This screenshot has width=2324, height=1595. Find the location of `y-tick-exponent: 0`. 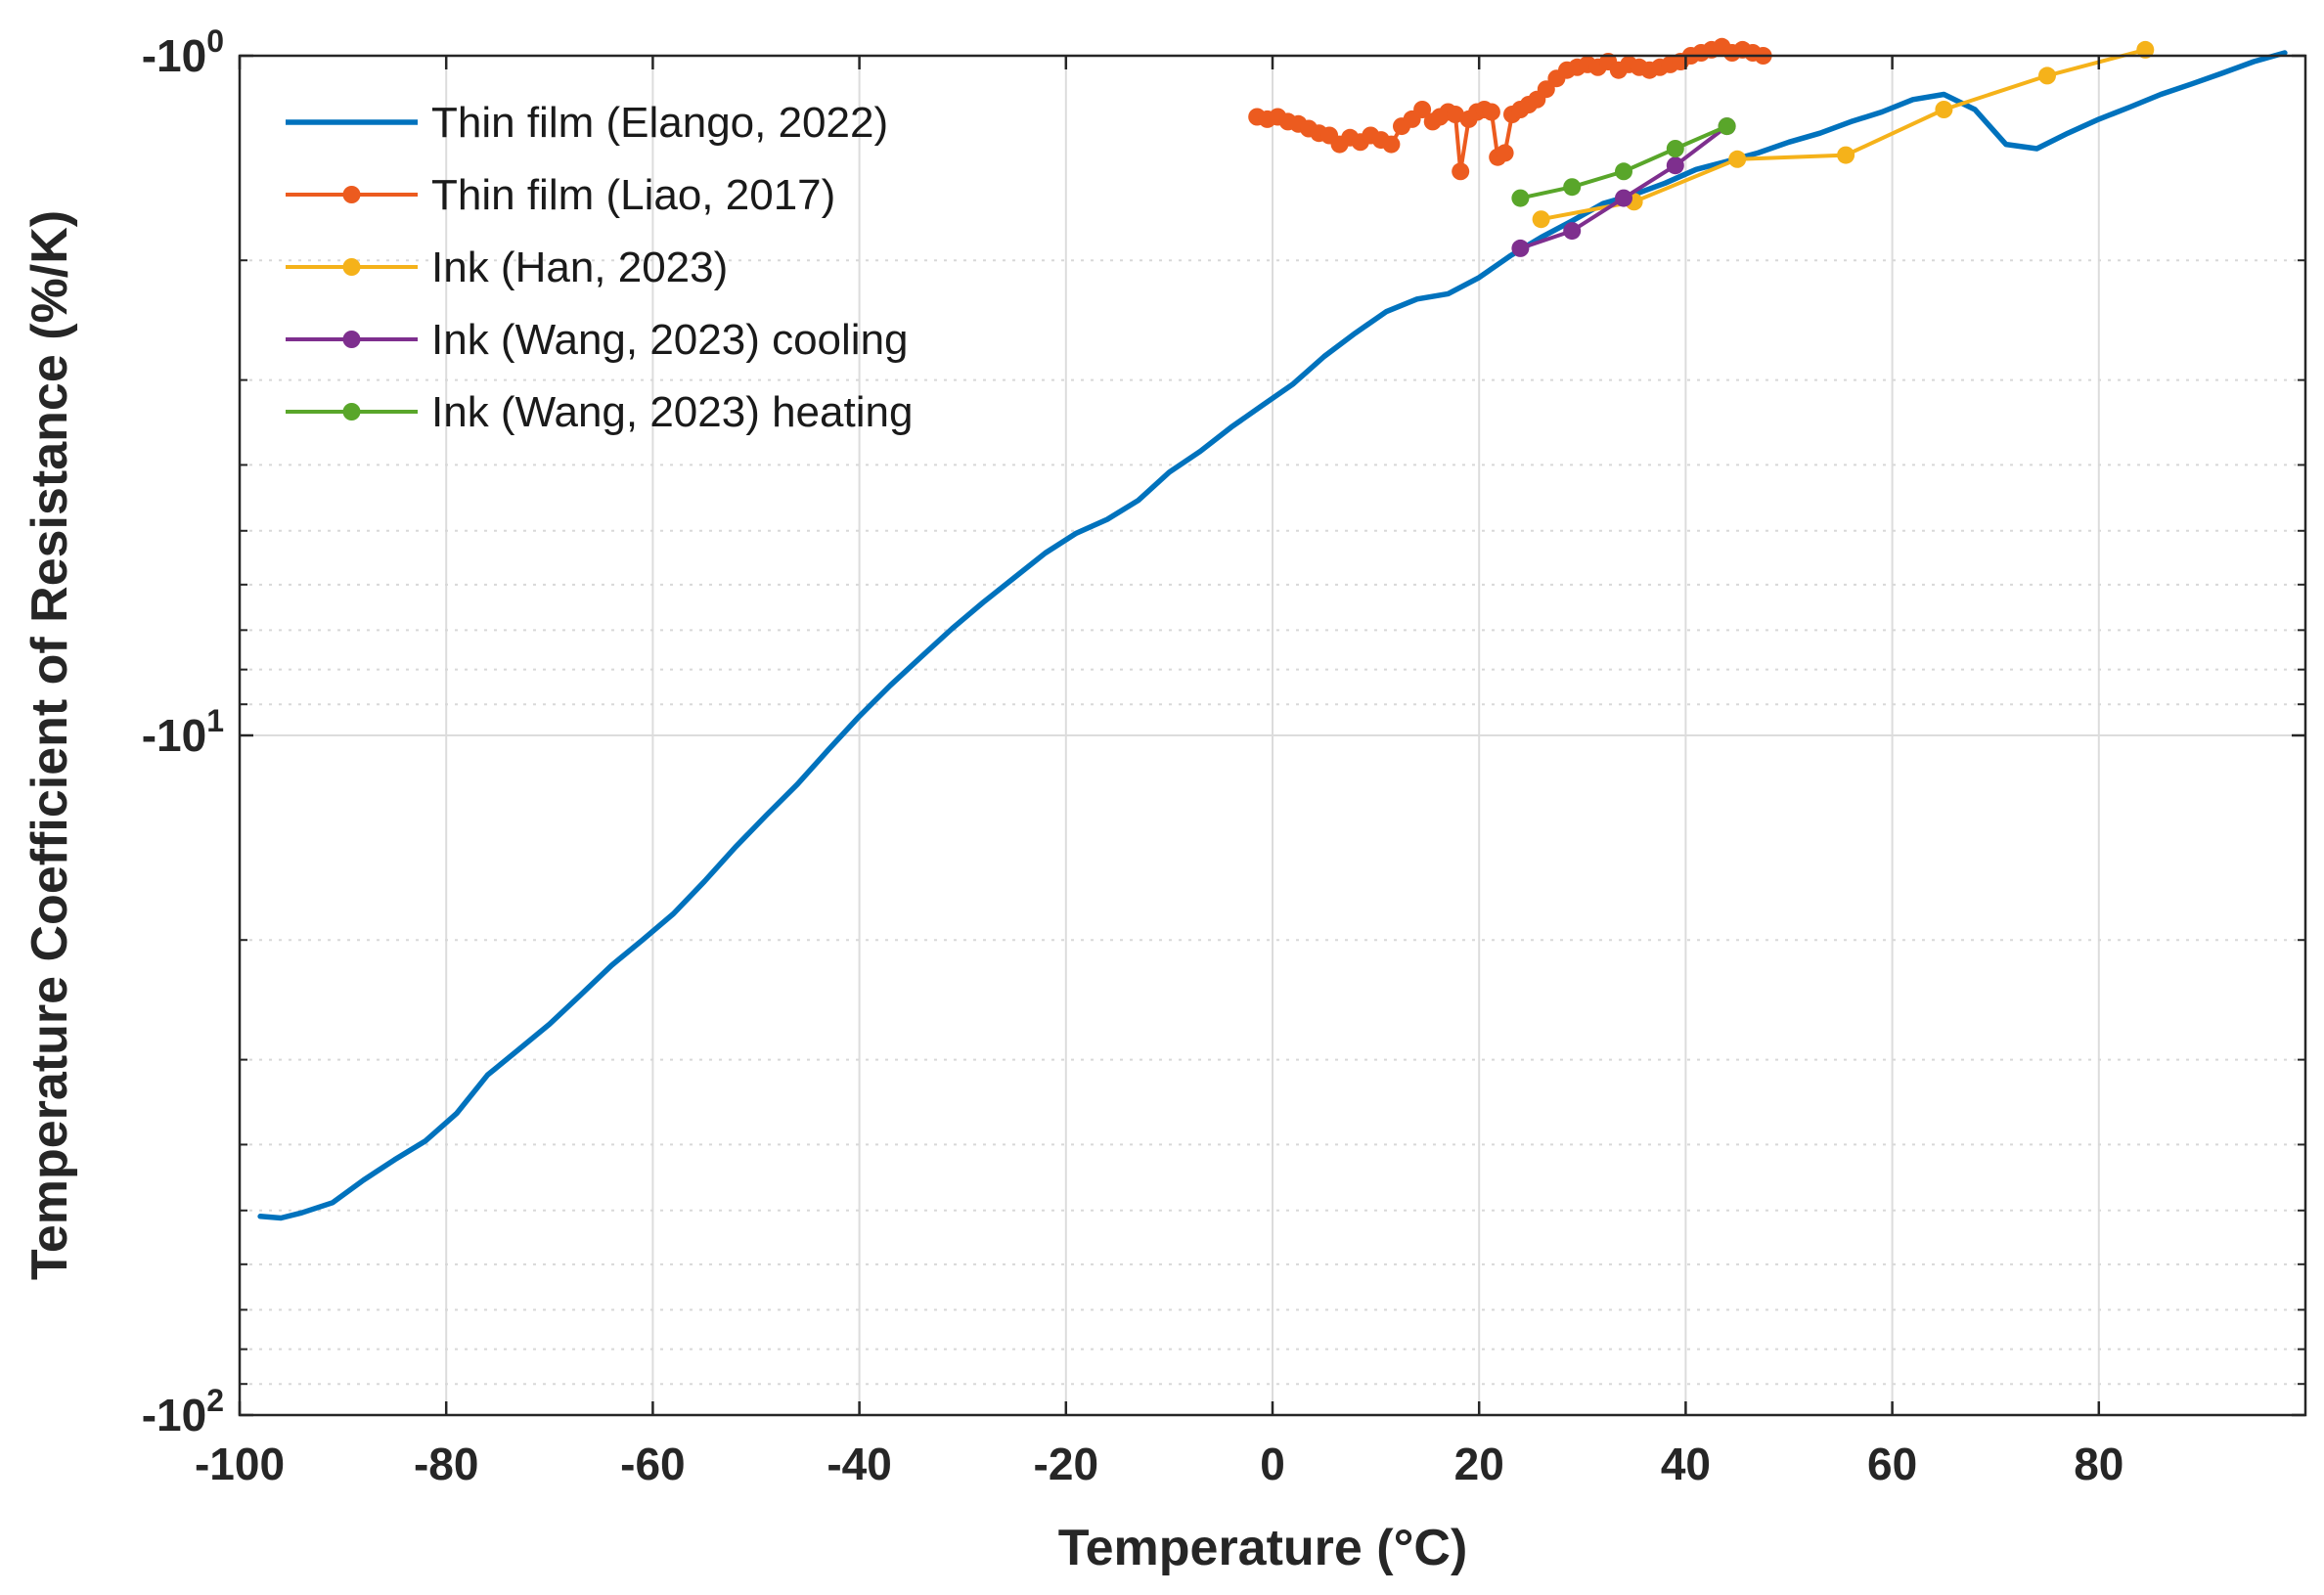

y-tick-exponent: 0 is located at coordinates (215, 41).